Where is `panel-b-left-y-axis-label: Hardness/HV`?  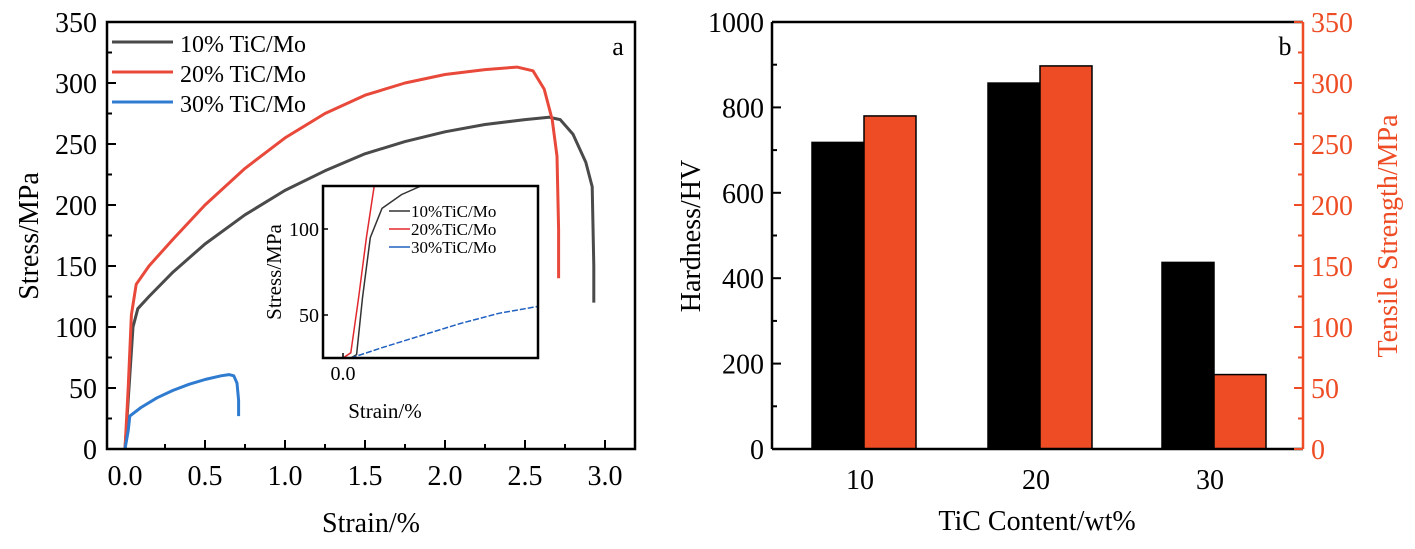
panel-b-left-y-axis-label: Hardness/HV is located at coordinates (691, 236).